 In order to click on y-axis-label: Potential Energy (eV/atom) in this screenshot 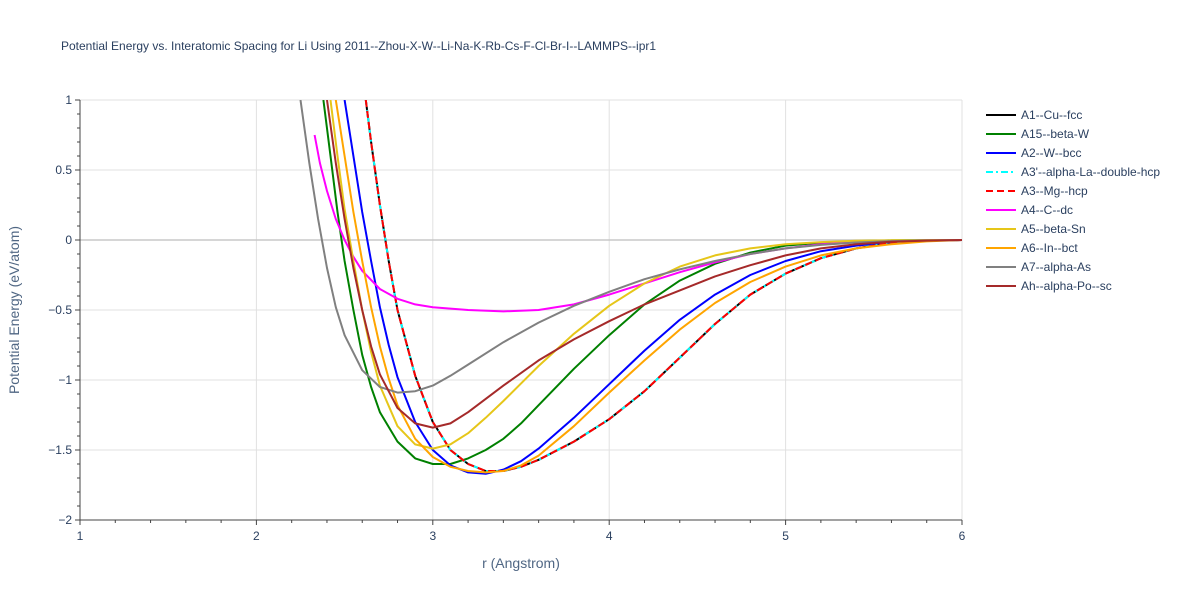, I will do `click(14, 310)`.